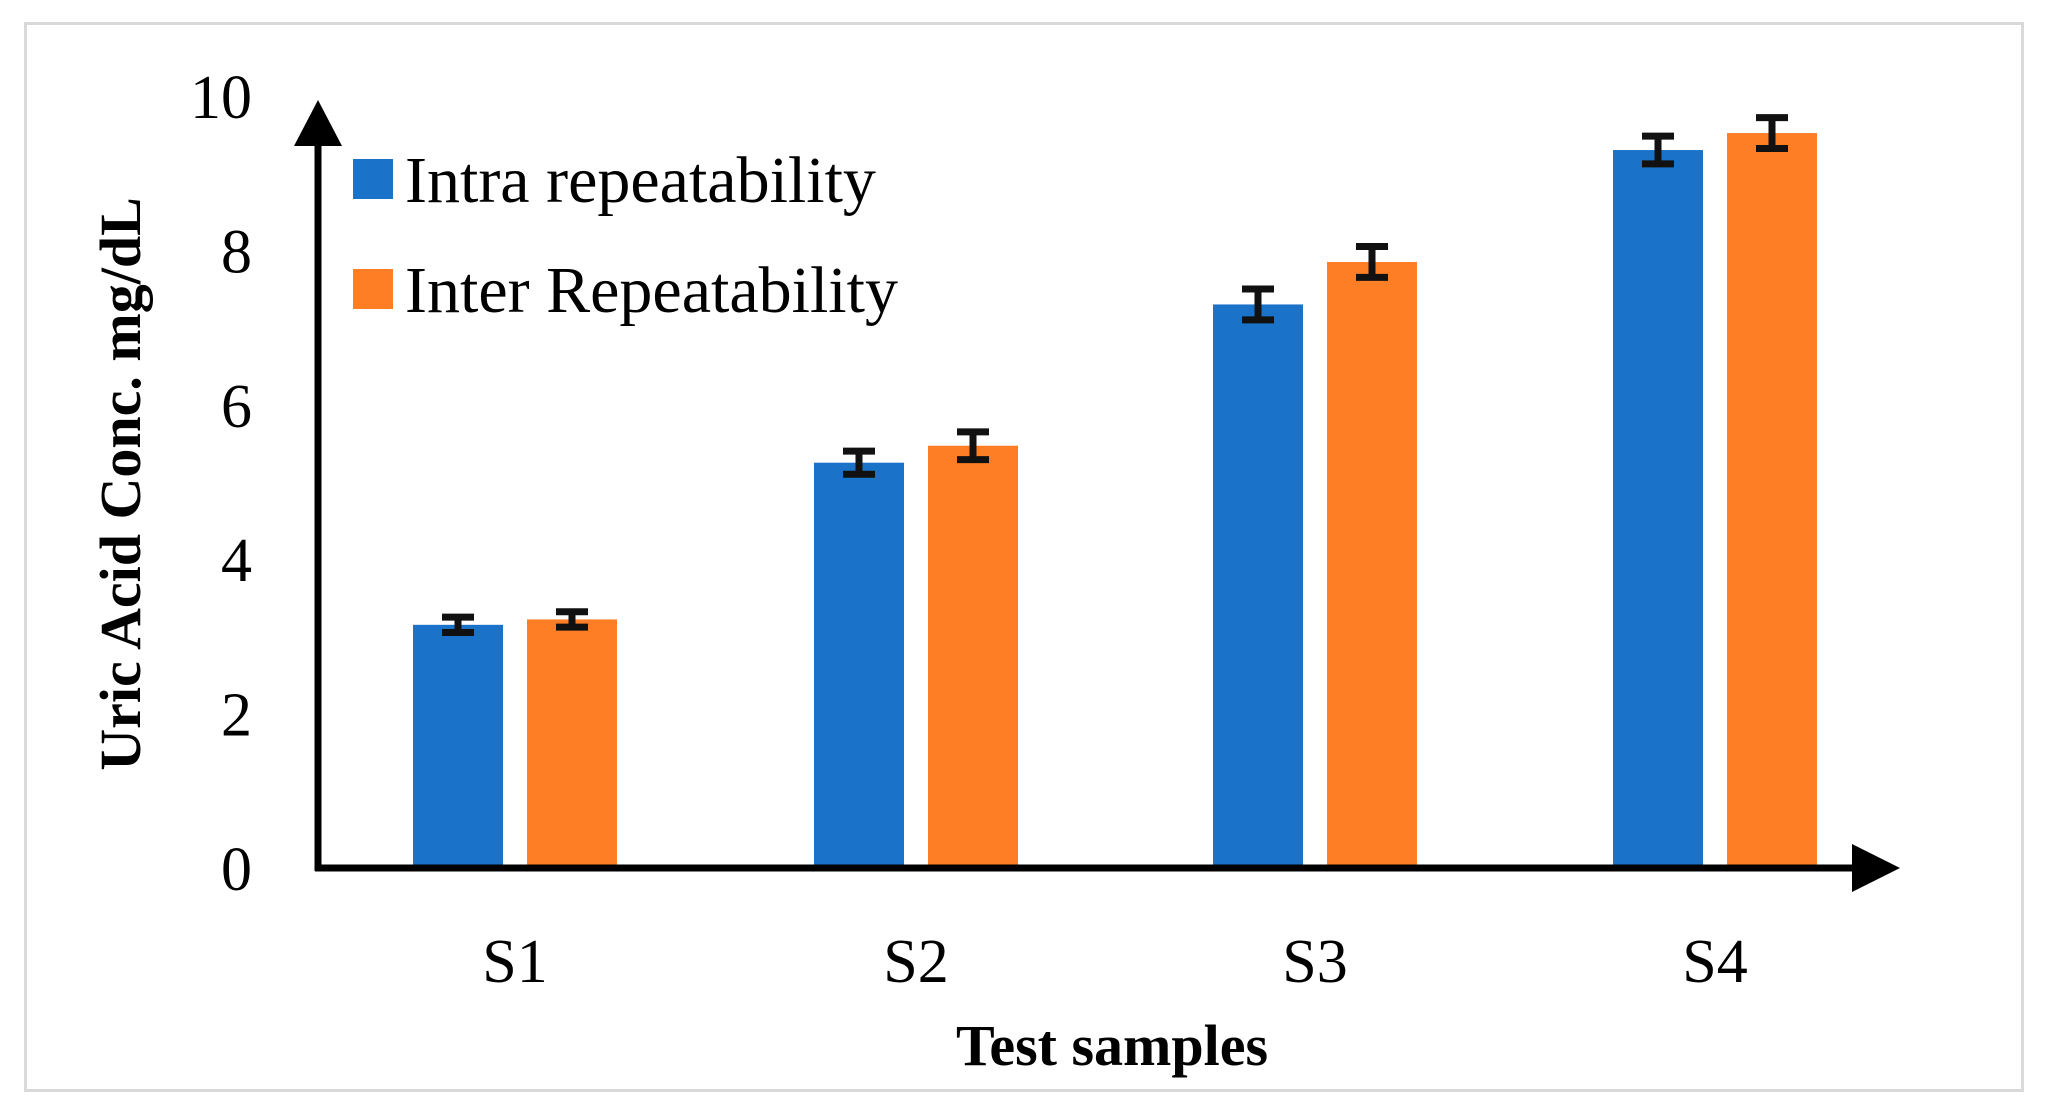  Describe the element at coordinates (1112, 1045) in the screenshot. I see `x-axis-title: Test samples` at that location.